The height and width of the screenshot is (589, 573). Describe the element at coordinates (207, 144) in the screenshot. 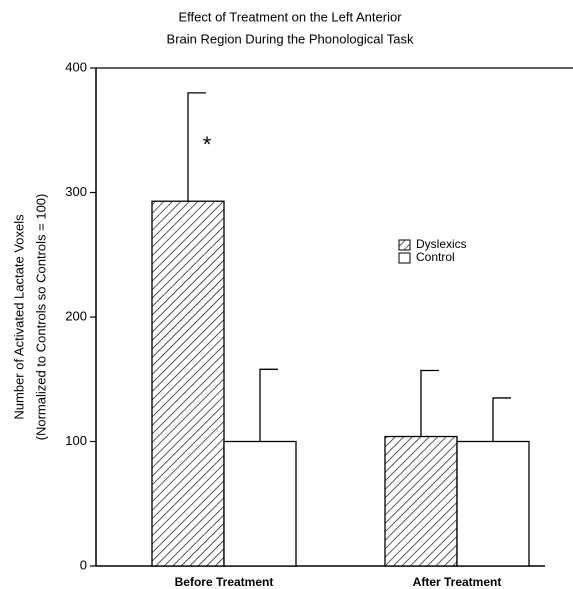

I see `annotation: *` at that location.